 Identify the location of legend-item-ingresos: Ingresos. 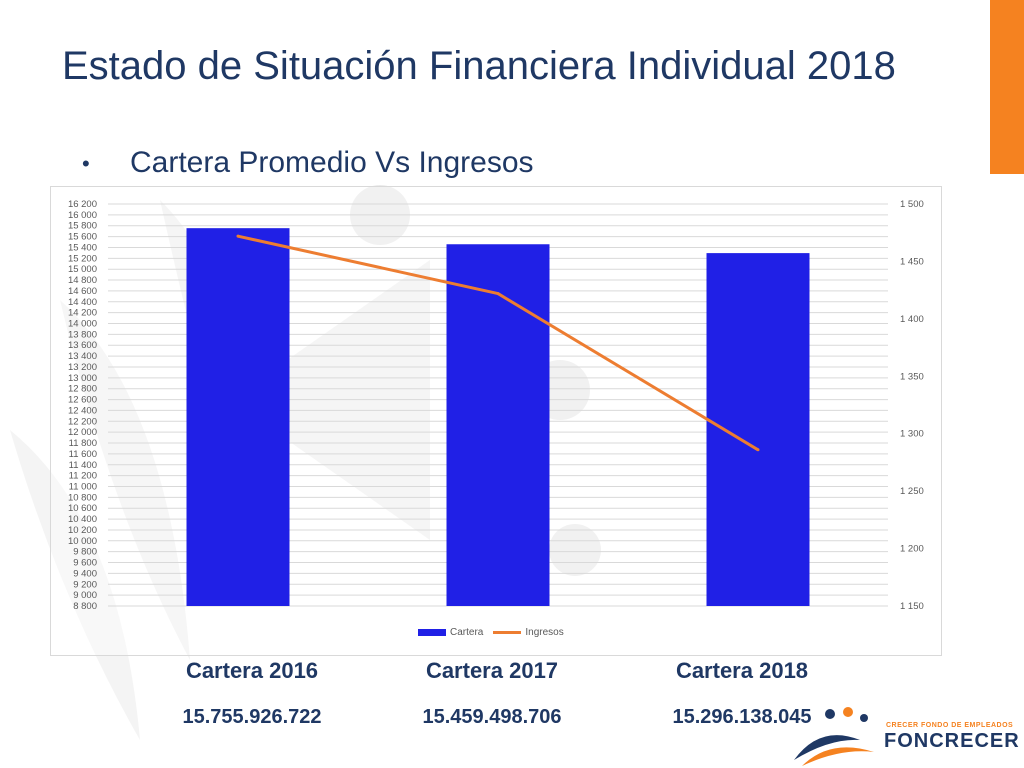
(528, 632).